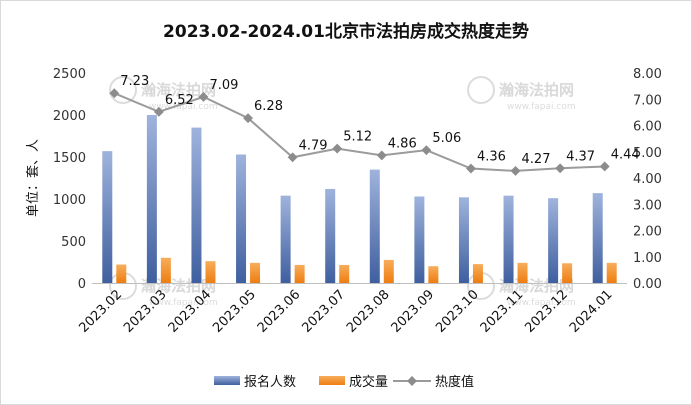 The image size is (692, 405). What do you see at coordinates (179, 100) in the screenshot?
I see `heat-data-label: 6.52` at bounding box center [179, 100].